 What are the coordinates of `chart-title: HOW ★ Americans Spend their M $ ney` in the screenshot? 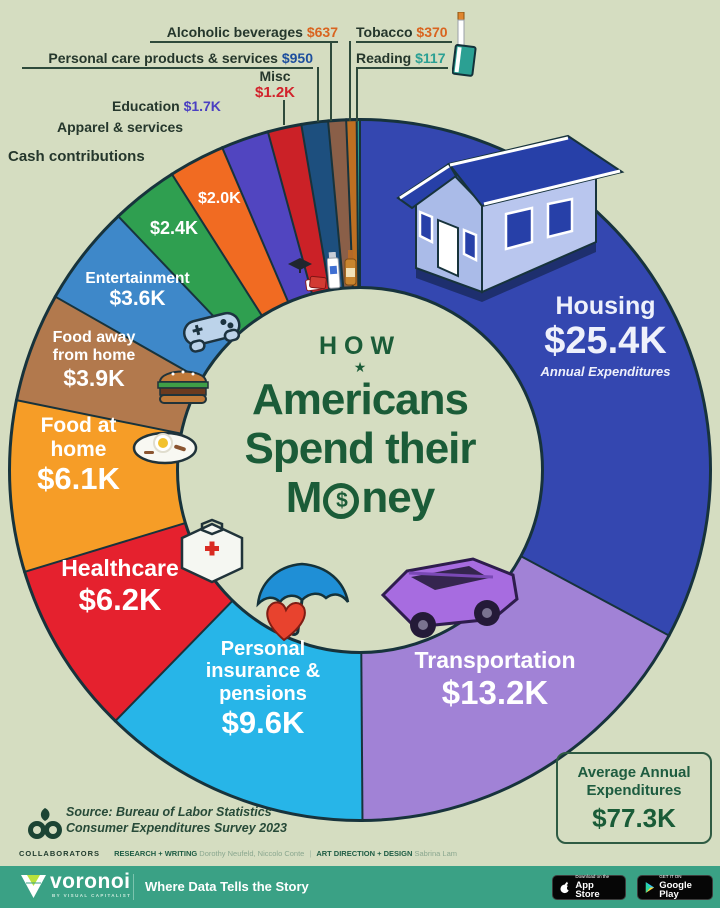 It's located at (360, 427).